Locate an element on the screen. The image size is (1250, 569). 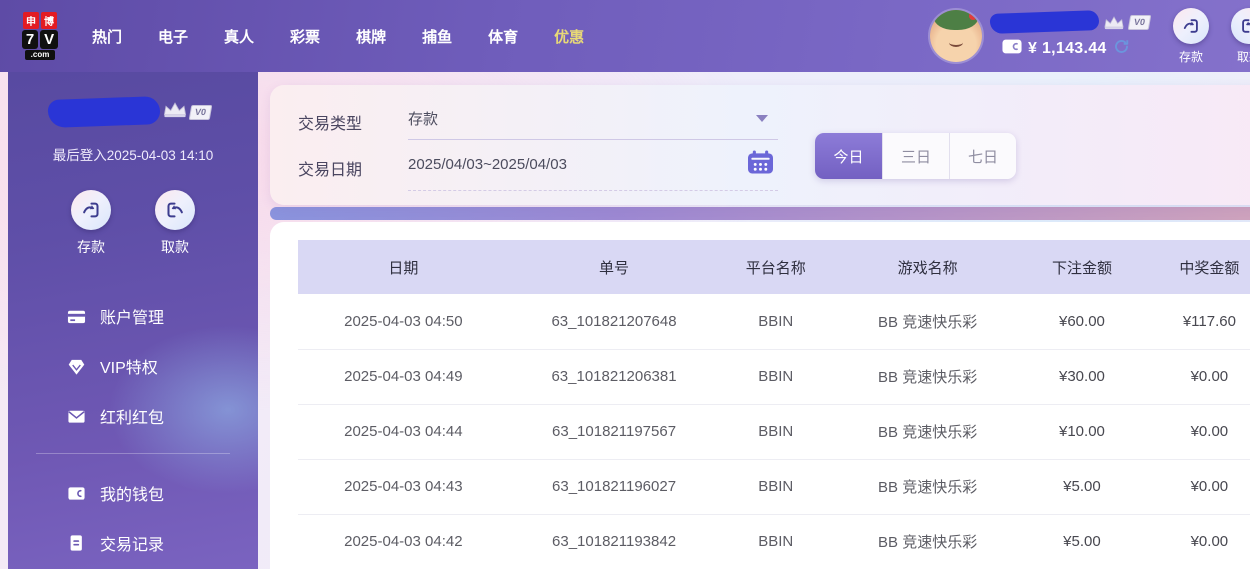
nav-item-7: 体育 is located at coordinates (503, 37).